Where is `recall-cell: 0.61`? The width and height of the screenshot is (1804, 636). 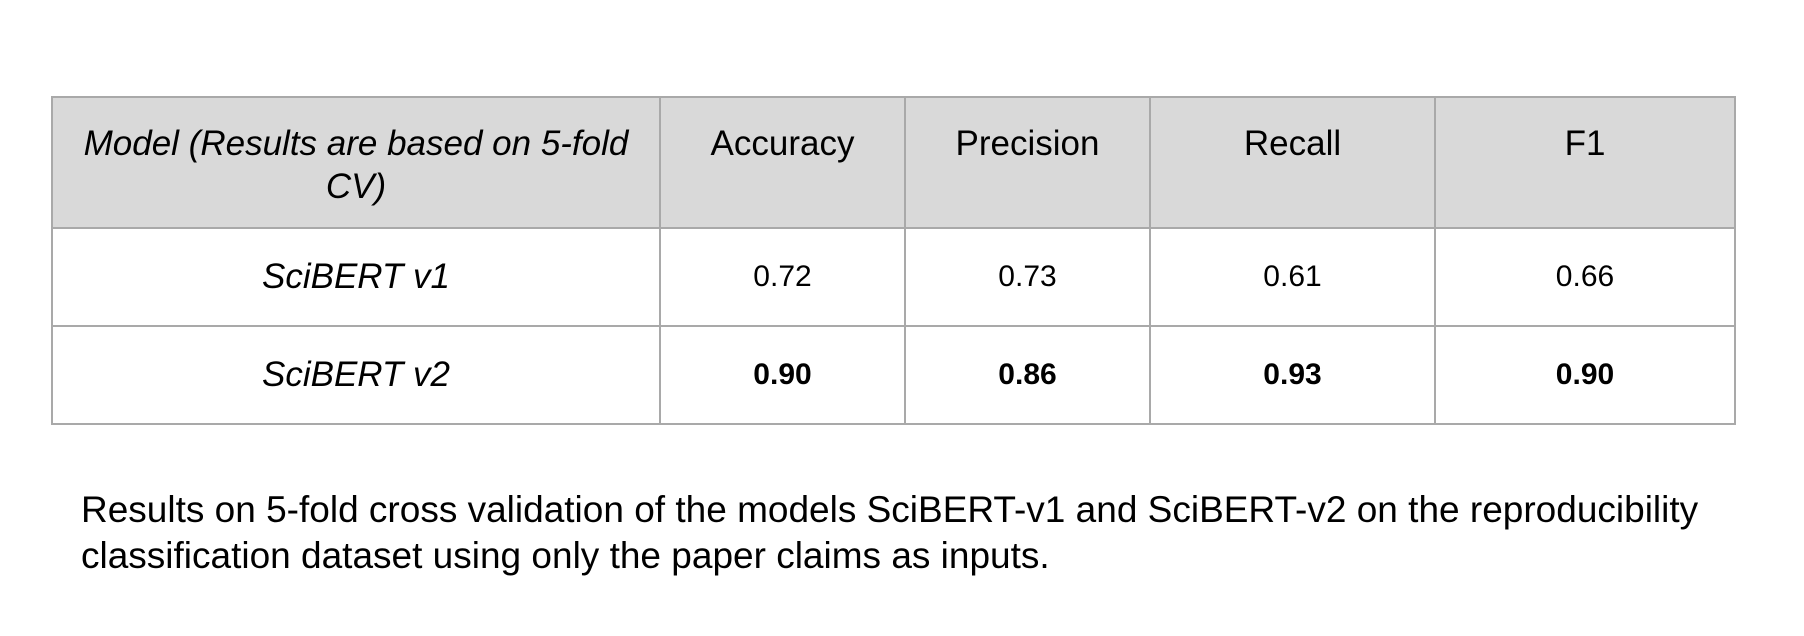
recall-cell: 0.61 is located at coordinates (1292, 277).